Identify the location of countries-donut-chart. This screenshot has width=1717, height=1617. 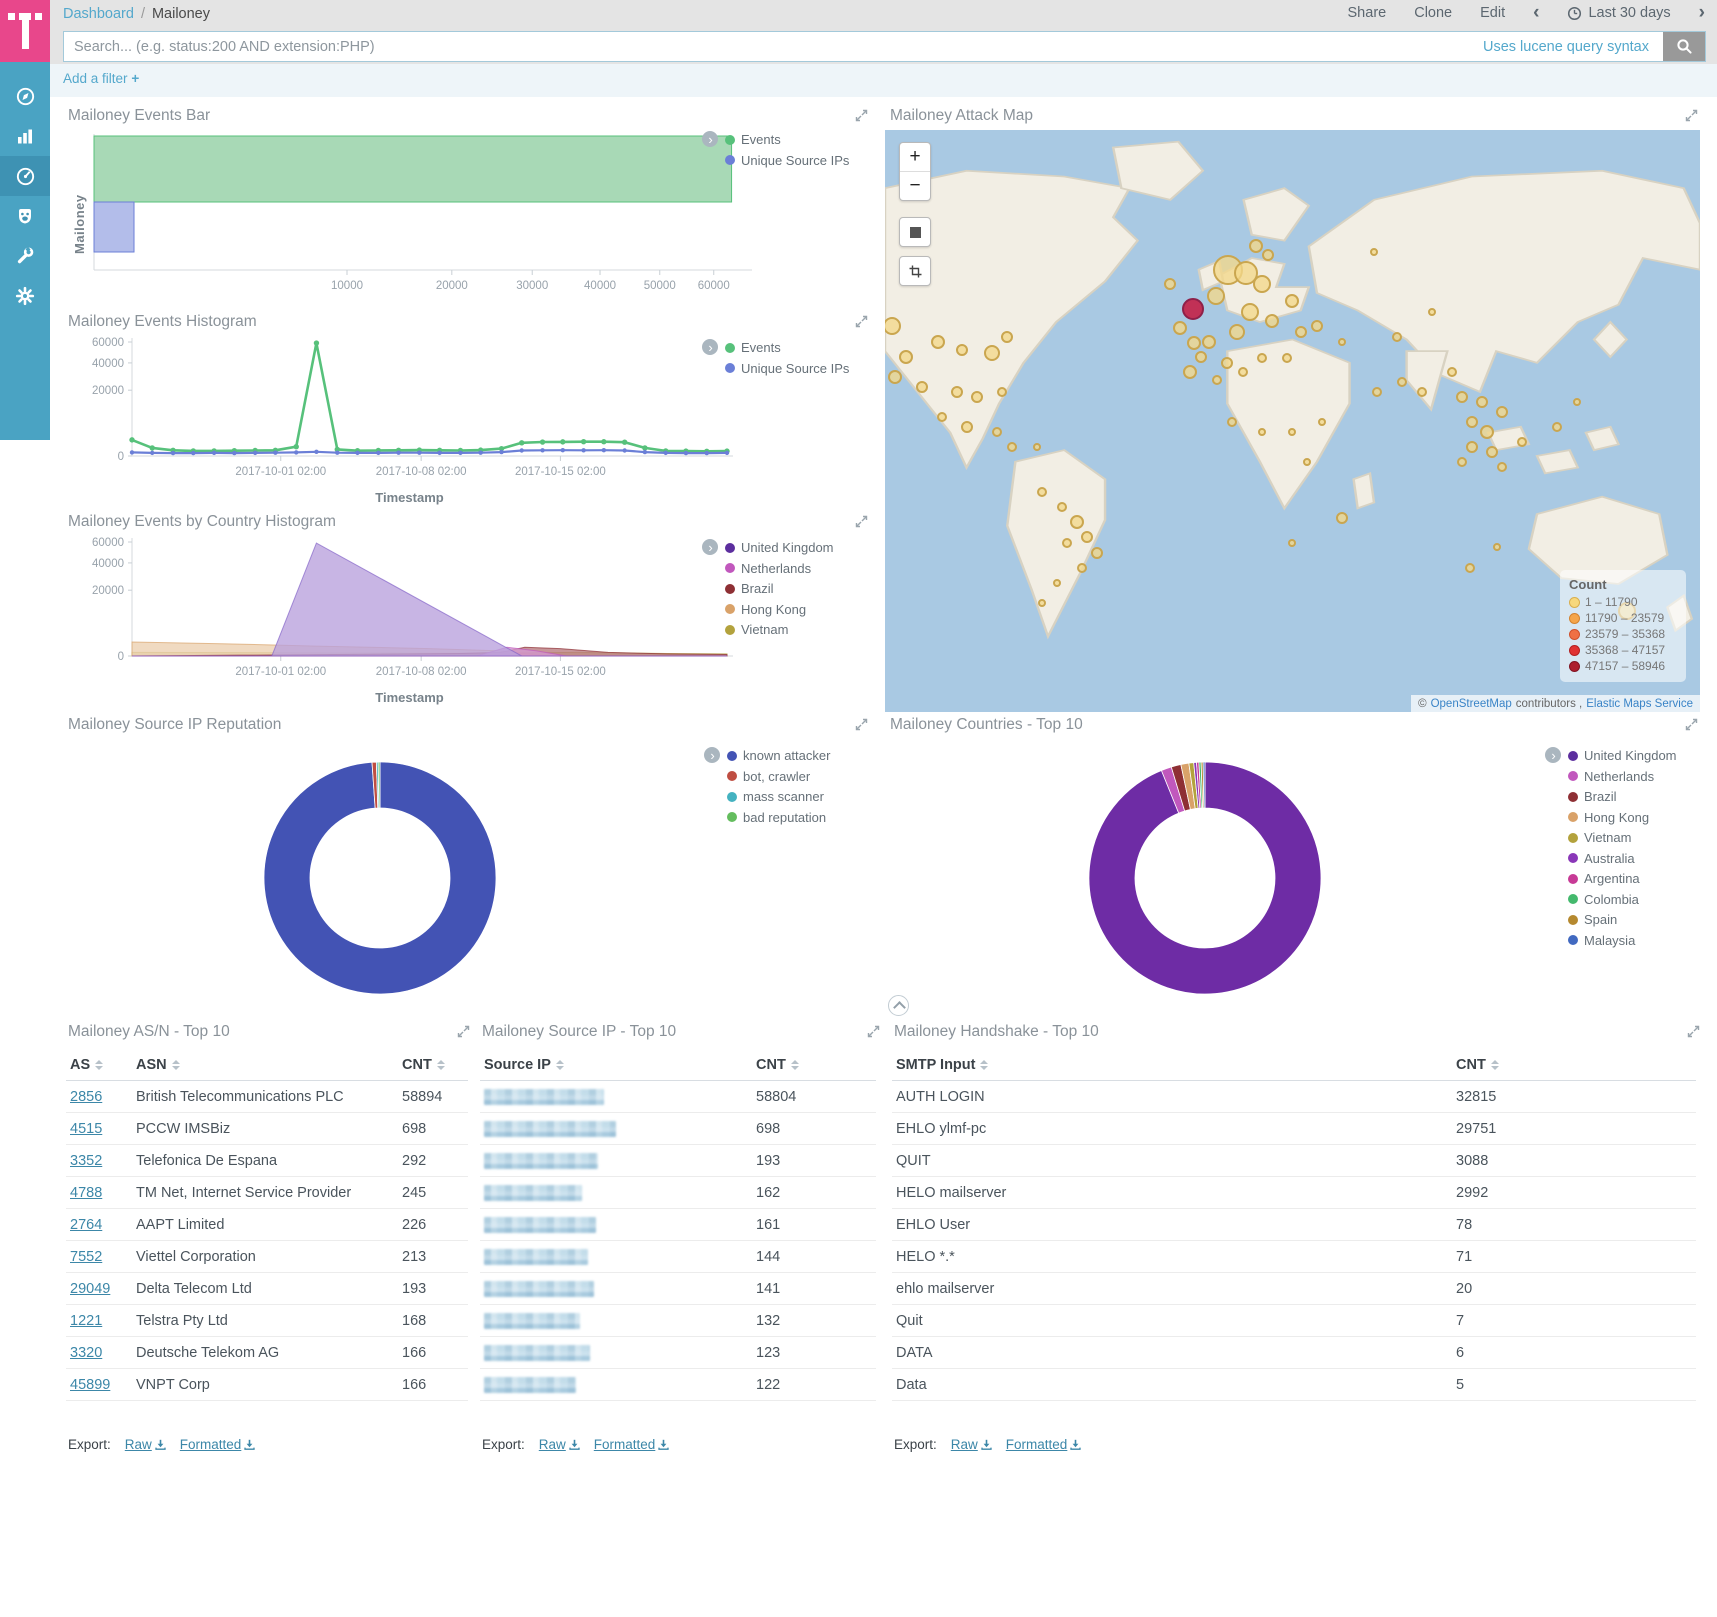
(1205, 878).